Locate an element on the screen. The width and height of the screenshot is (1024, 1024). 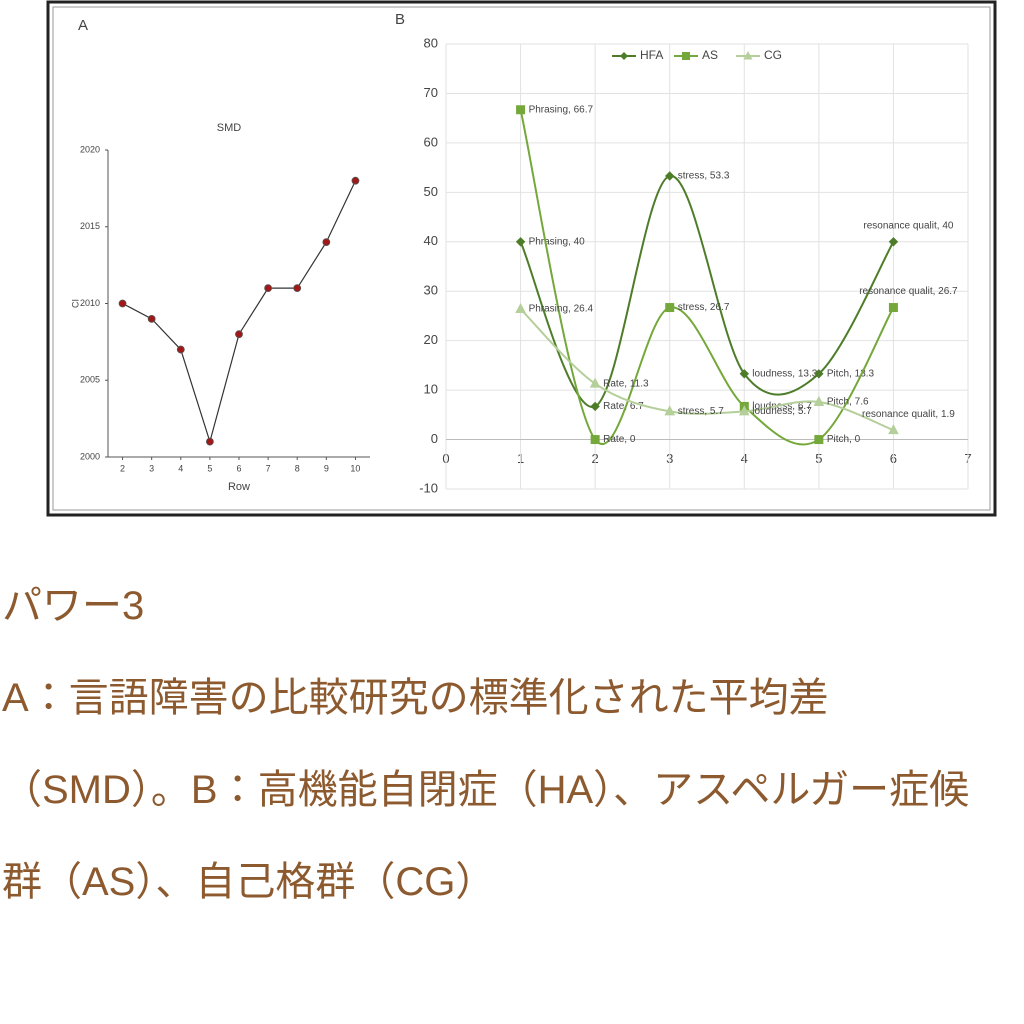
legend-label: CG is located at coordinates (773, 55).